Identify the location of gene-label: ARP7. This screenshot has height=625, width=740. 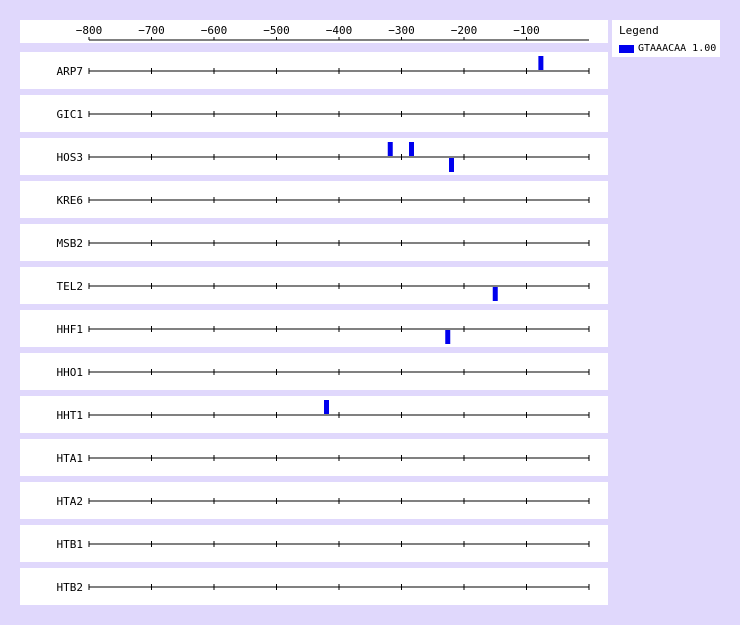
(70, 71).